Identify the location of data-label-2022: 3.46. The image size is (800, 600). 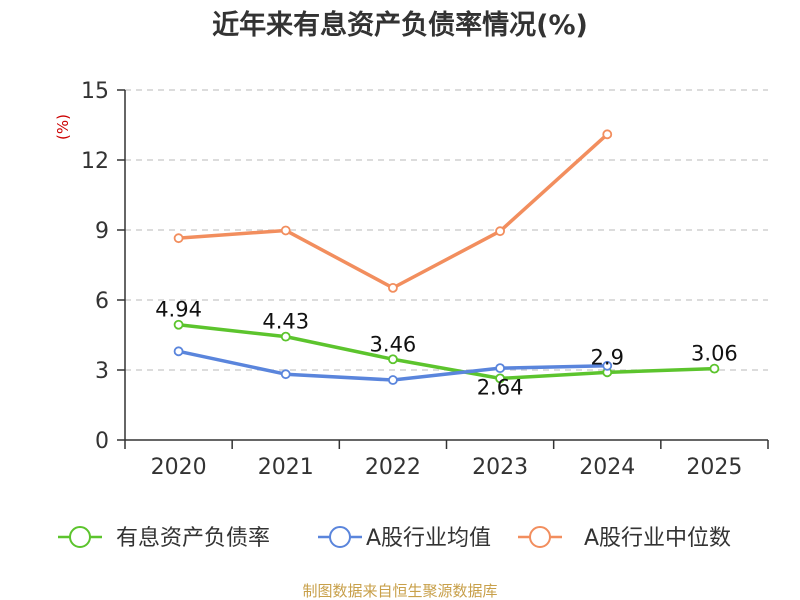
(393, 344).